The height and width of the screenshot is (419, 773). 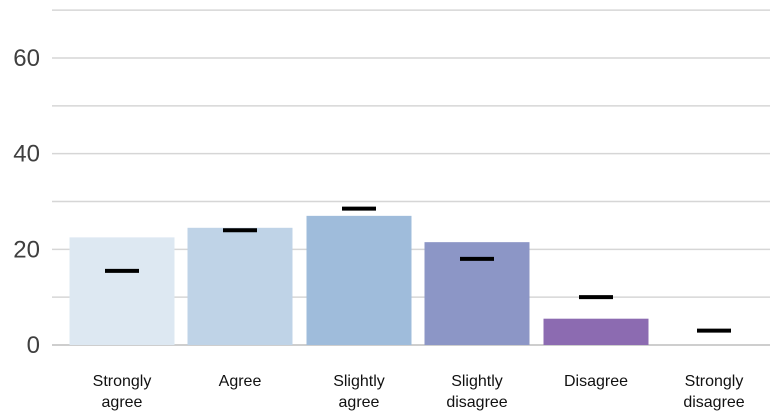 I want to click on x-category-label: Agree, so click(x=240, y=381).